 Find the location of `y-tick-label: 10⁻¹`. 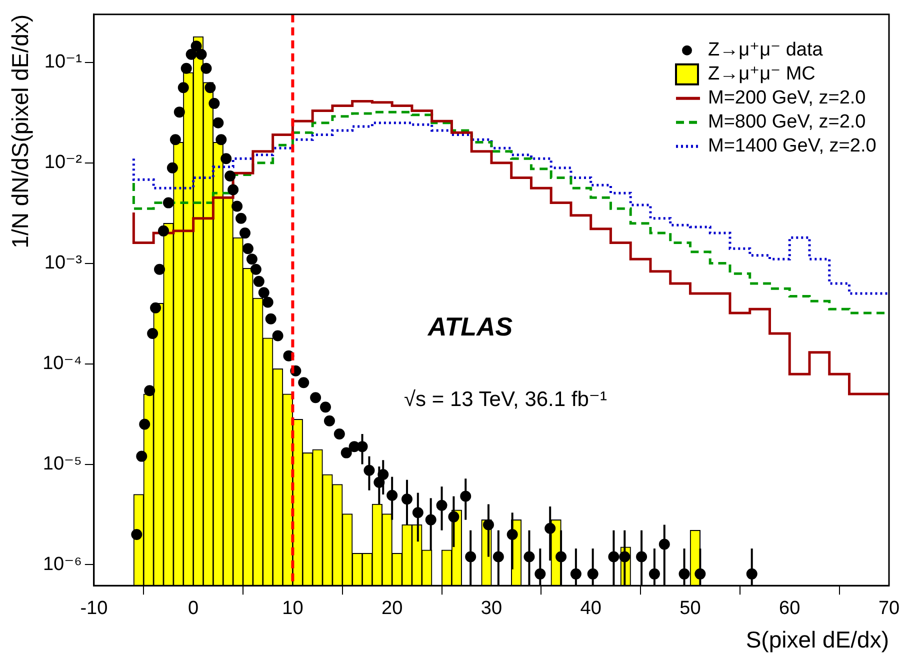

y-tick-label: 10⁻¹ is located at coordinates (63, 62).